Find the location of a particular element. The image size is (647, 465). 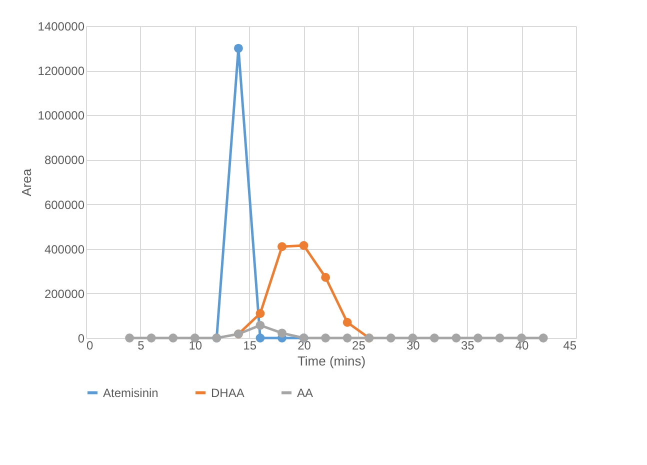

x-tick-label: 15 is located at coordinates (250, 345).